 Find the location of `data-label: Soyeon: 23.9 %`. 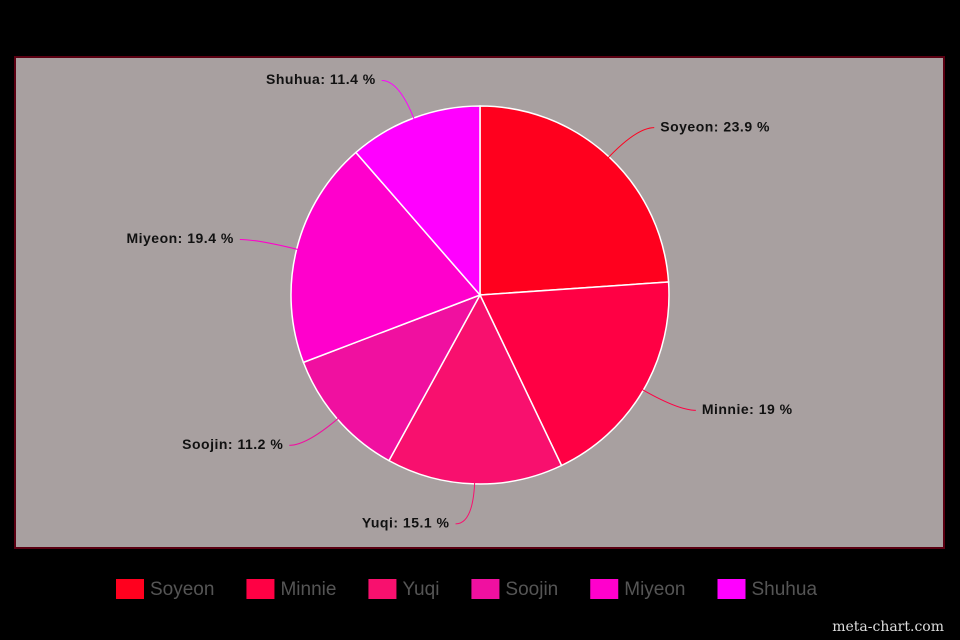

data-label: Soyeon: 23.9 % is located at coordinates (715, 126).